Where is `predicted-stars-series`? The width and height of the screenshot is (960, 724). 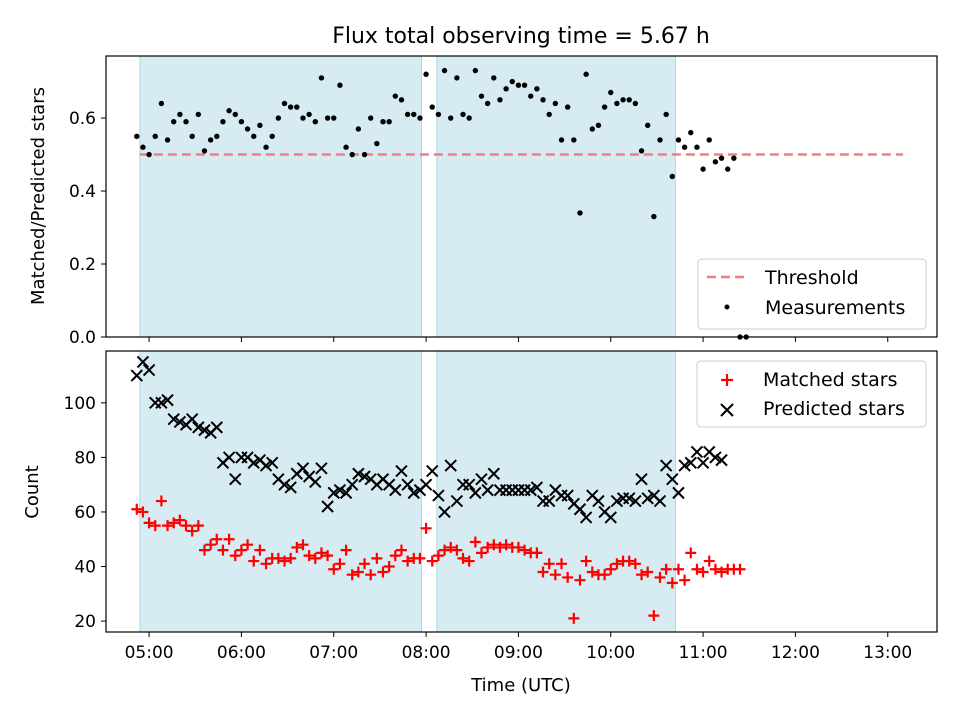
predicted-stars-series is located at coordinates (429, 439).